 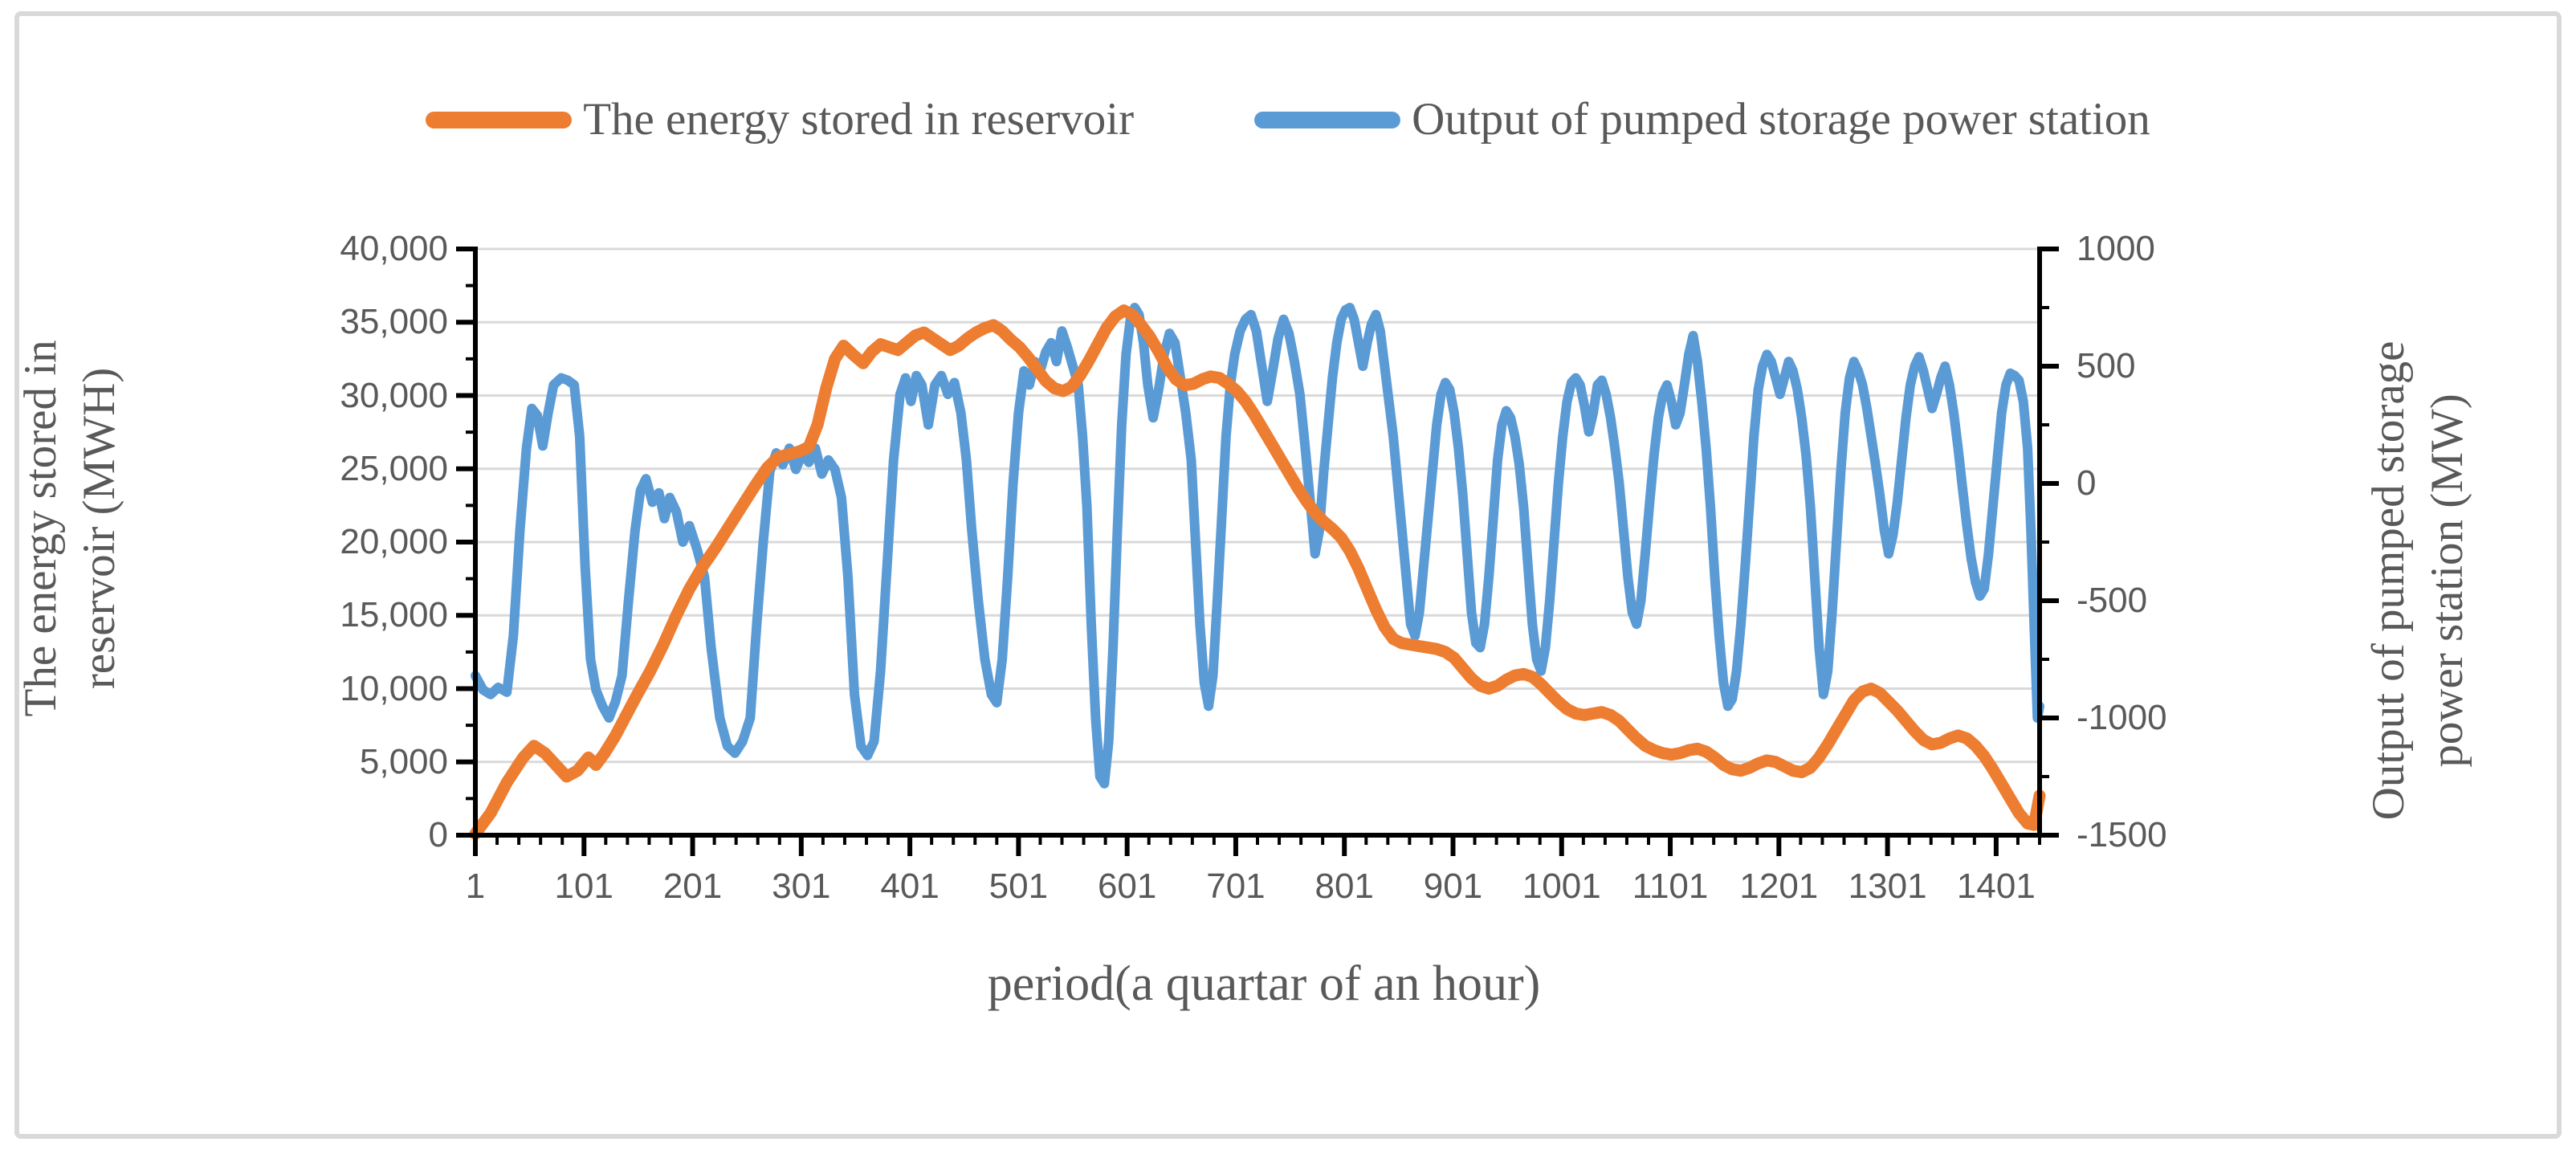 I want to click on y-right-tick-label: 1000, so click(x=2116, y=249).